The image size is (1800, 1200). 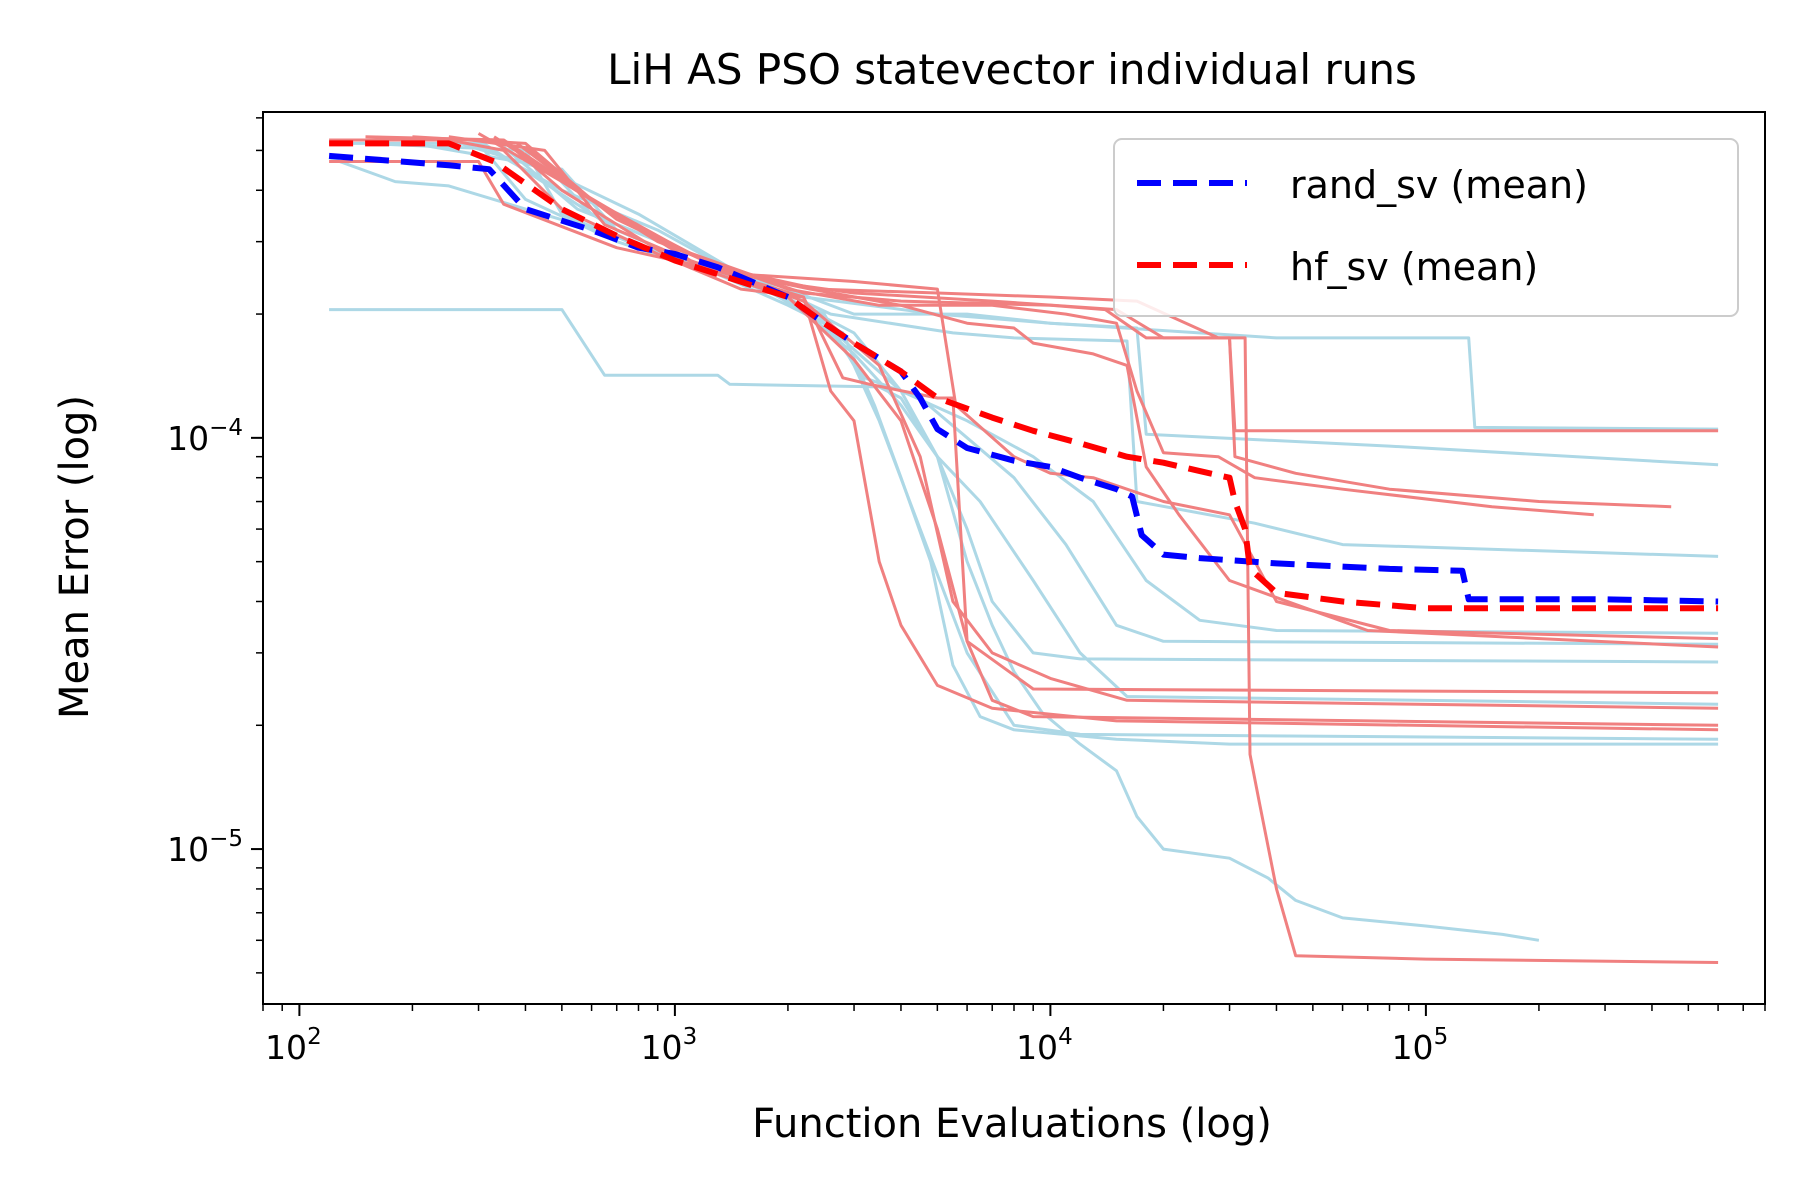 What do you see at coordinates (1044, 1045) in the screenshot?
I see `x-tick-label: 104` at bounding box center [1044, 1045].